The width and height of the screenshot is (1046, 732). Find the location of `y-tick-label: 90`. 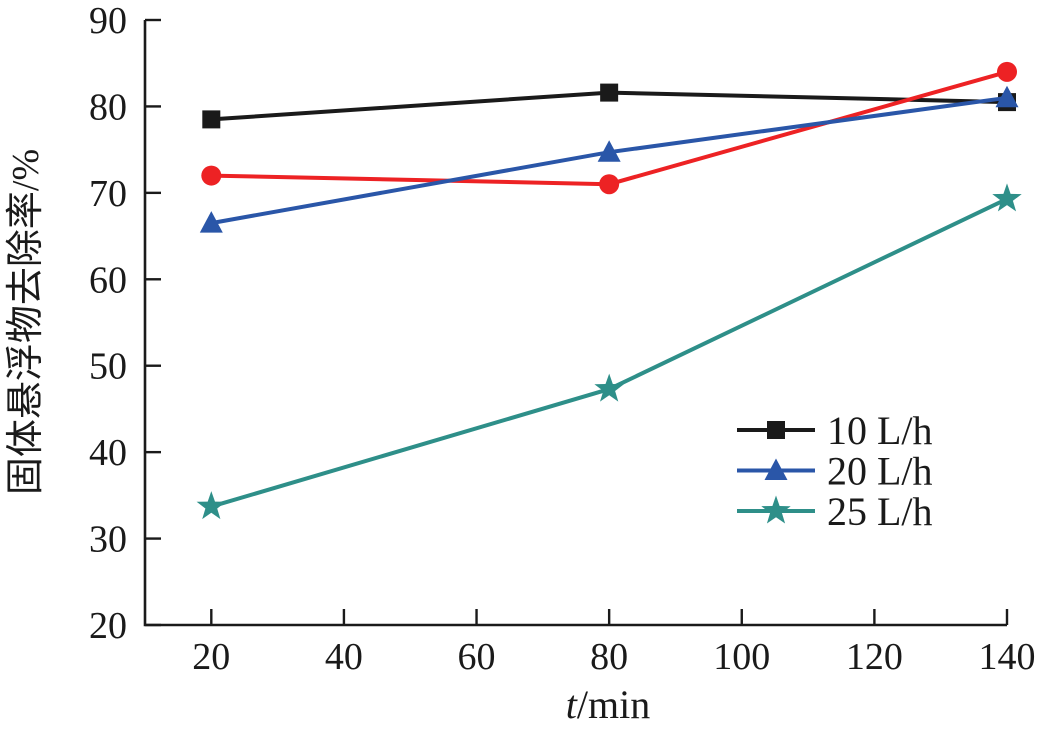

y-tick-label: 90 is located at coordinates (108, 21).